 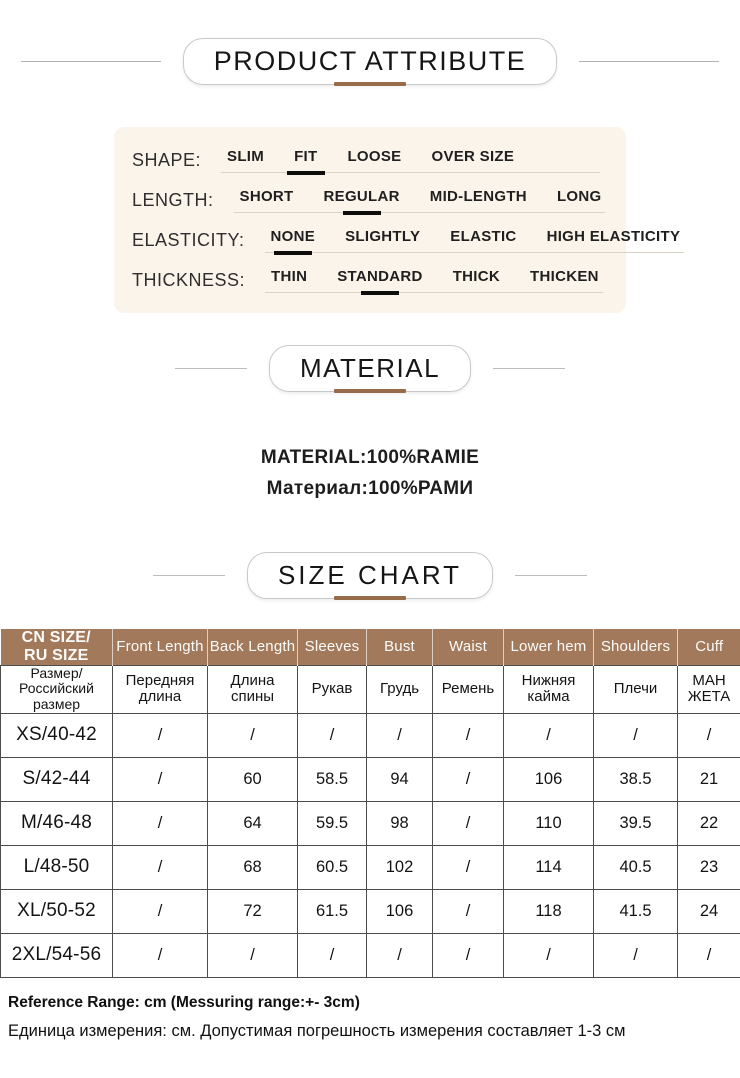 I want to click on size-cell: M/46-48, so click(x=57, y=823).